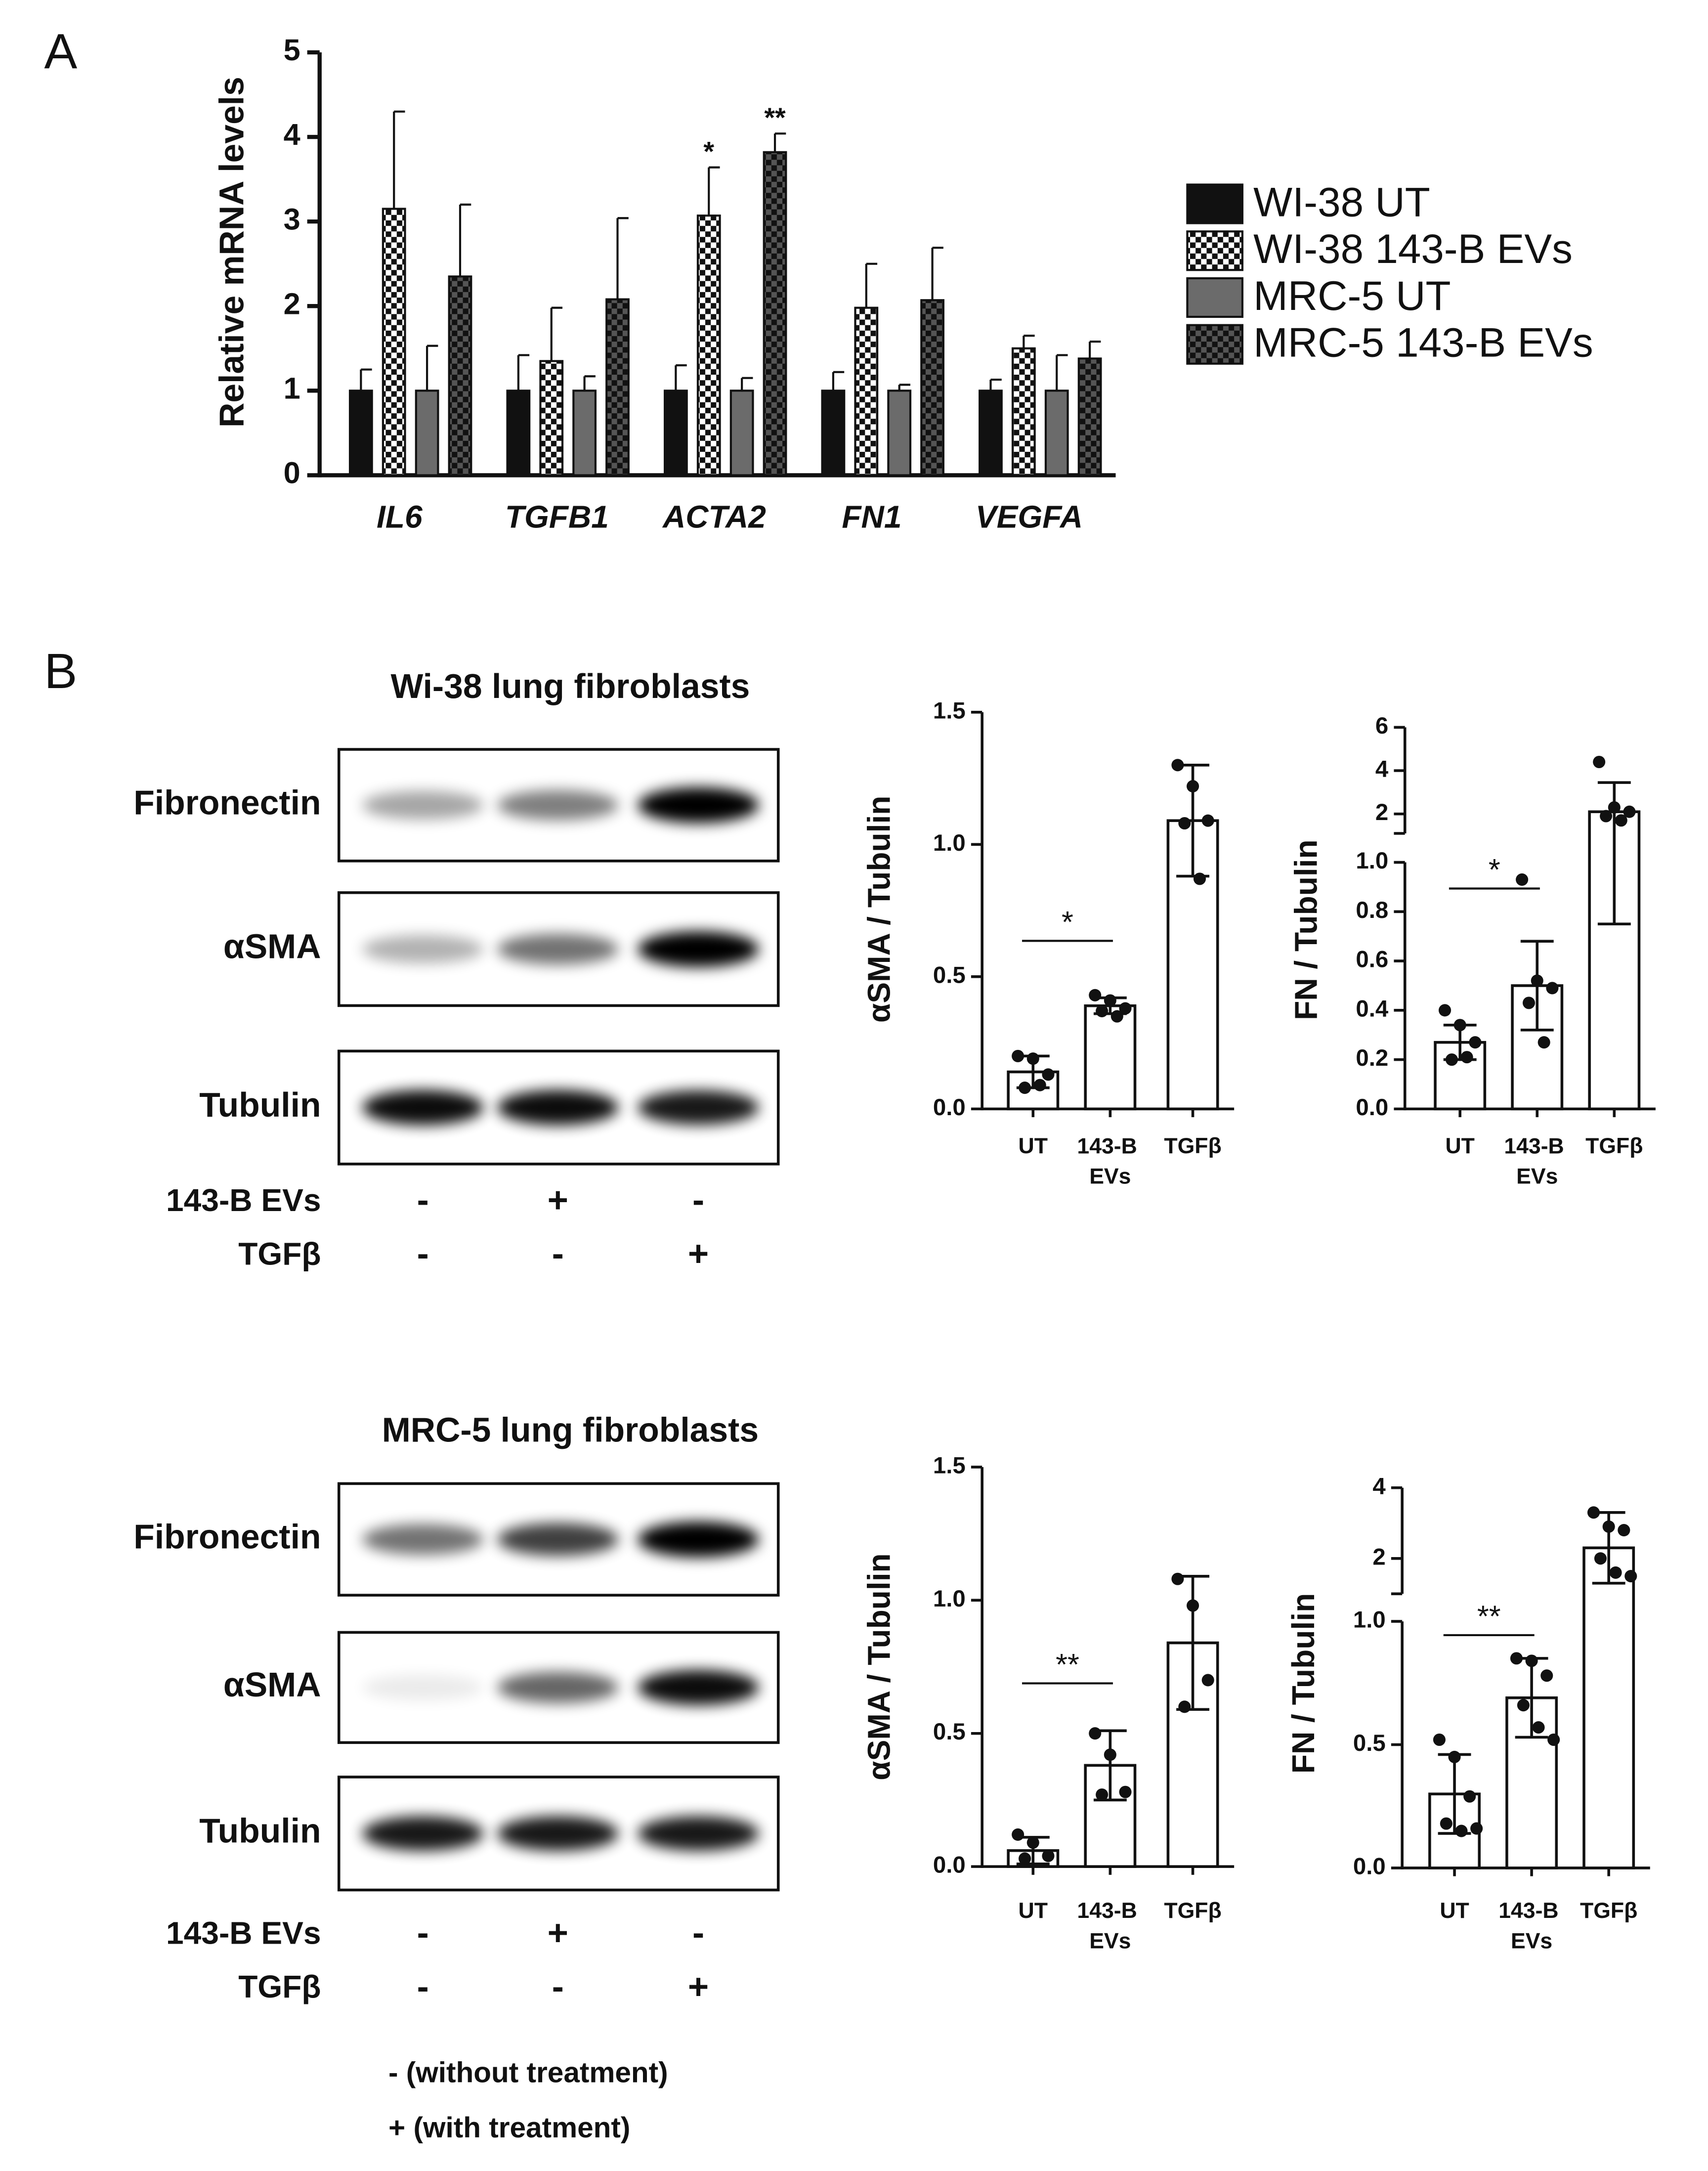 The height and width of the screenshot is (2171, 1708). What do you see at coordinates (260, 1105) in the screenshot?
I see `band-label: Tubulin` at bounding box center [260, 1105].